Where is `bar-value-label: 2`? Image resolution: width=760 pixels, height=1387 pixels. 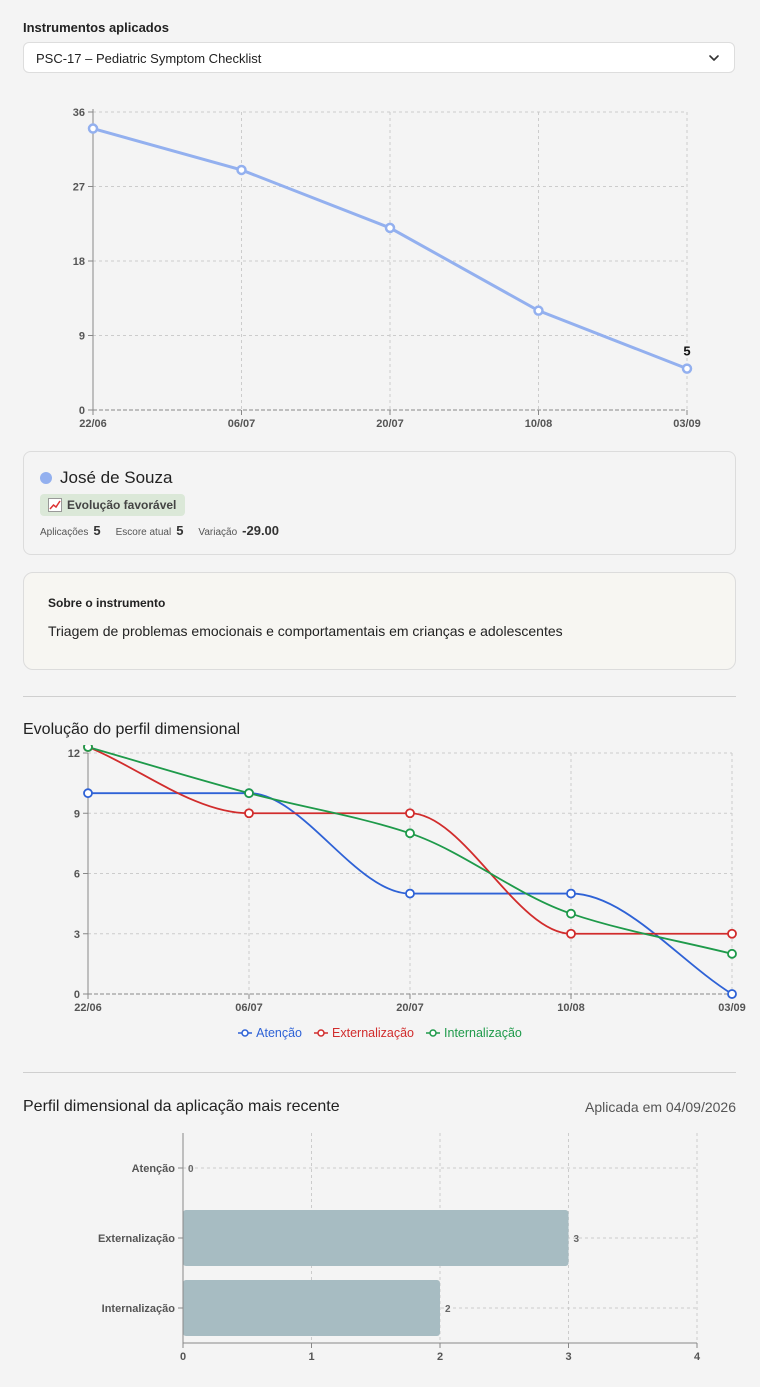 bar-value-label: 2 is located at coordinates (448, 1309).